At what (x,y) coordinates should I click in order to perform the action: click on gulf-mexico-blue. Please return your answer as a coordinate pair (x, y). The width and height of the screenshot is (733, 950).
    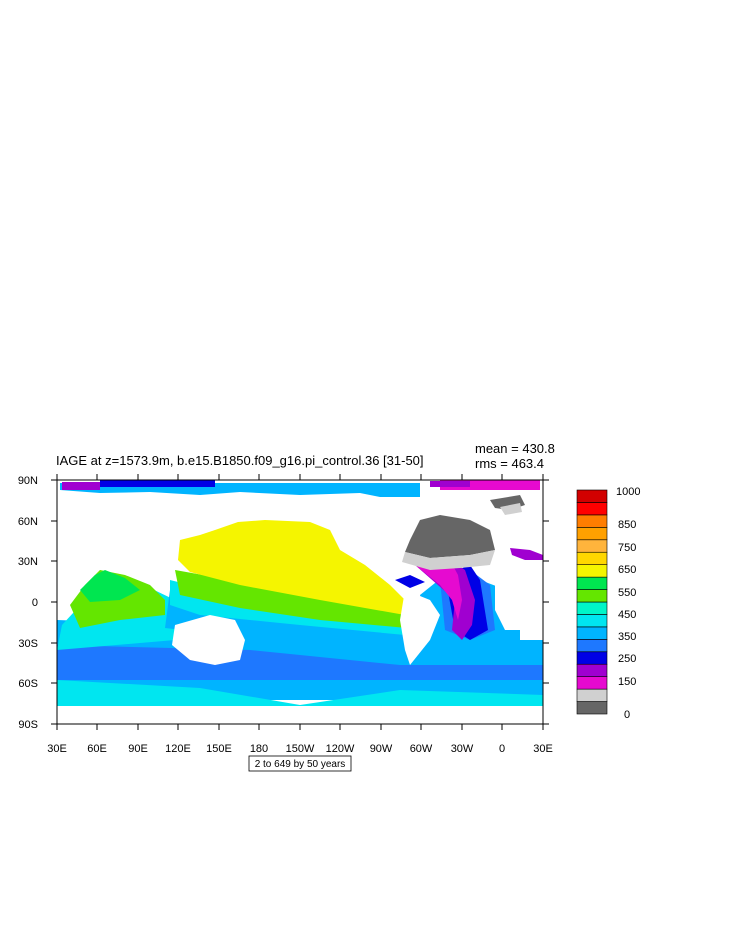
    Looking at the image, I should click on (410, 581).